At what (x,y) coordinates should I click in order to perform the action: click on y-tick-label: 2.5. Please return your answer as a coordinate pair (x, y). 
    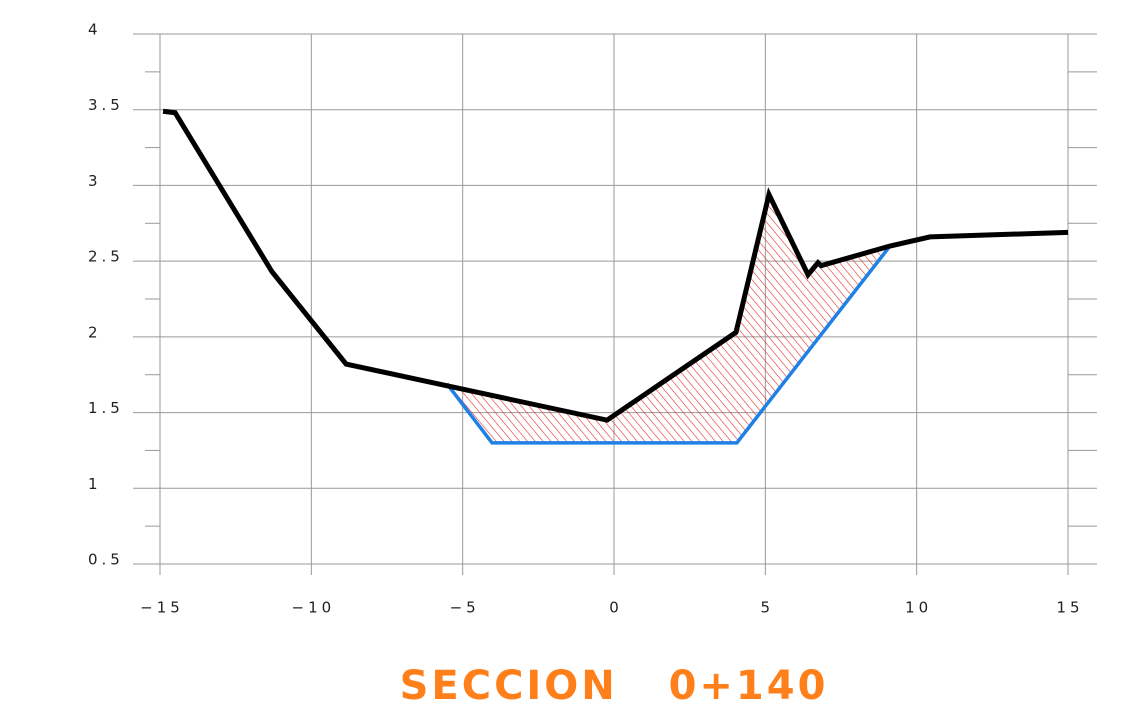
    Looking at the image, I should click on (106, 257).